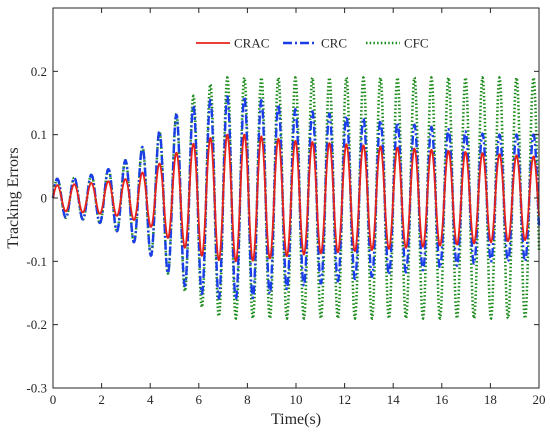  I want to click on x-tick-label: 6, so click(199, 399).